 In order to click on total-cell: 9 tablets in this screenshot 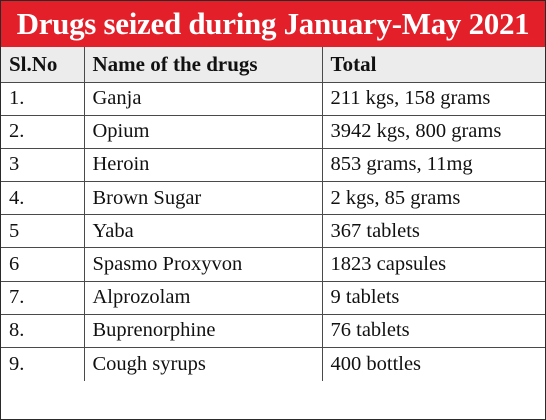, I will do `click(433, 297)`.